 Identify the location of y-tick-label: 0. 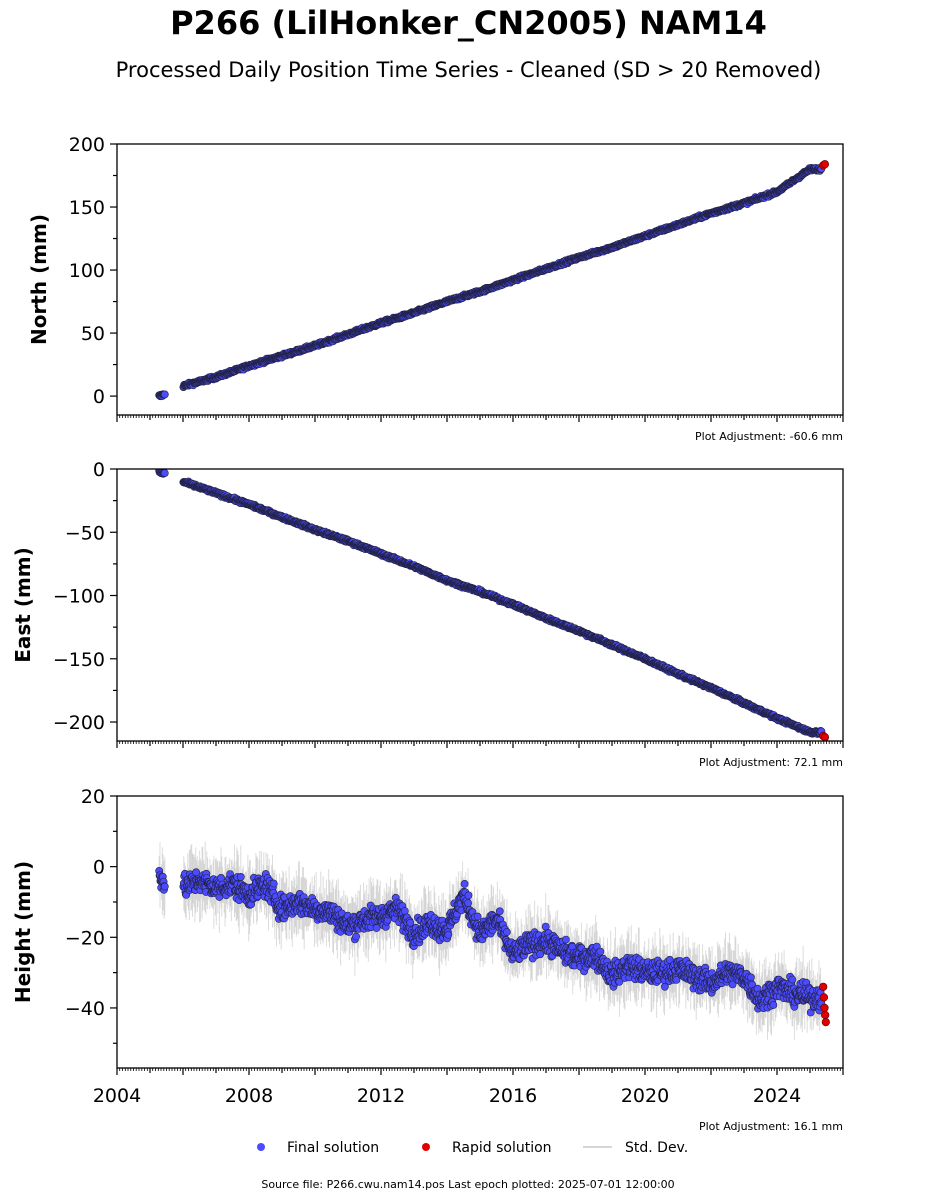
(99, 397).